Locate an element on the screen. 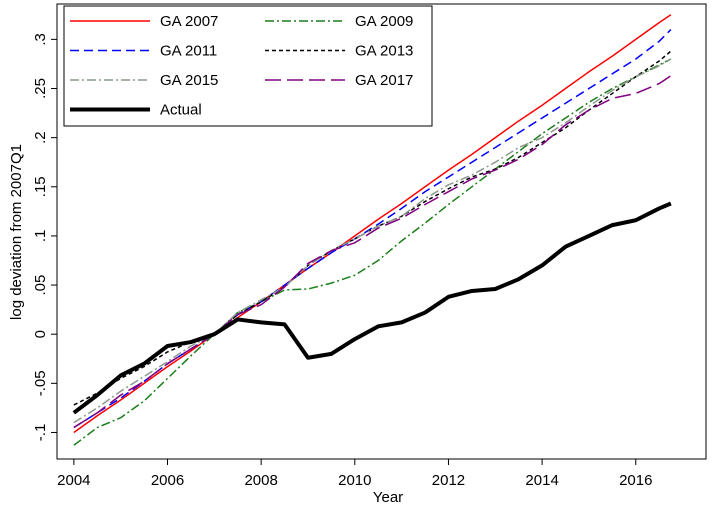 This screenshot has height=511, width=717. x-tick-label: 2014 is located at coordinates (541, 480).